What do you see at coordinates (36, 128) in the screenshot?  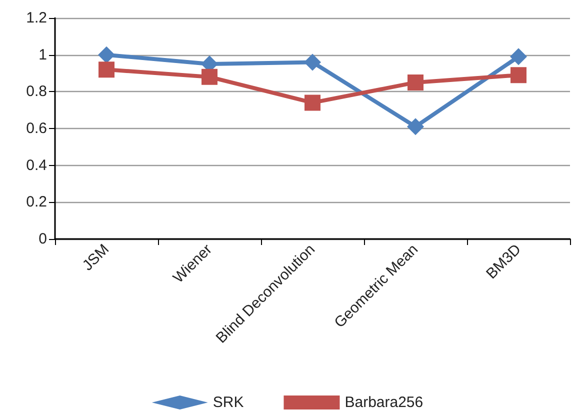 I see `y-tick-label: 0.6` at bounding box center [36, 128].